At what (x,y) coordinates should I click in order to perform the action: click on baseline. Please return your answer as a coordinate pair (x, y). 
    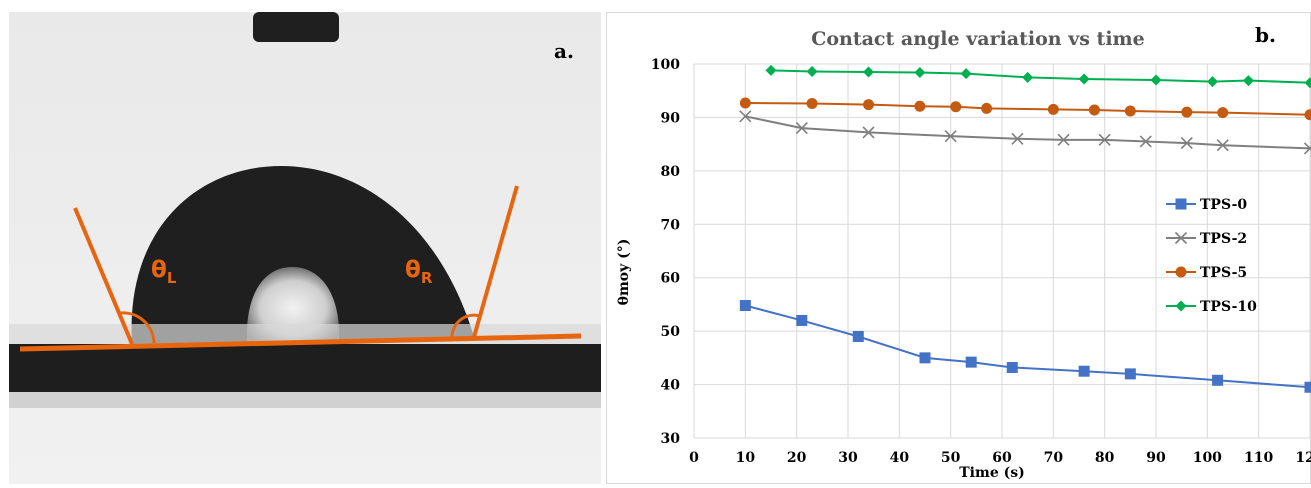
    Looking at the image, I should click on (300, 342).